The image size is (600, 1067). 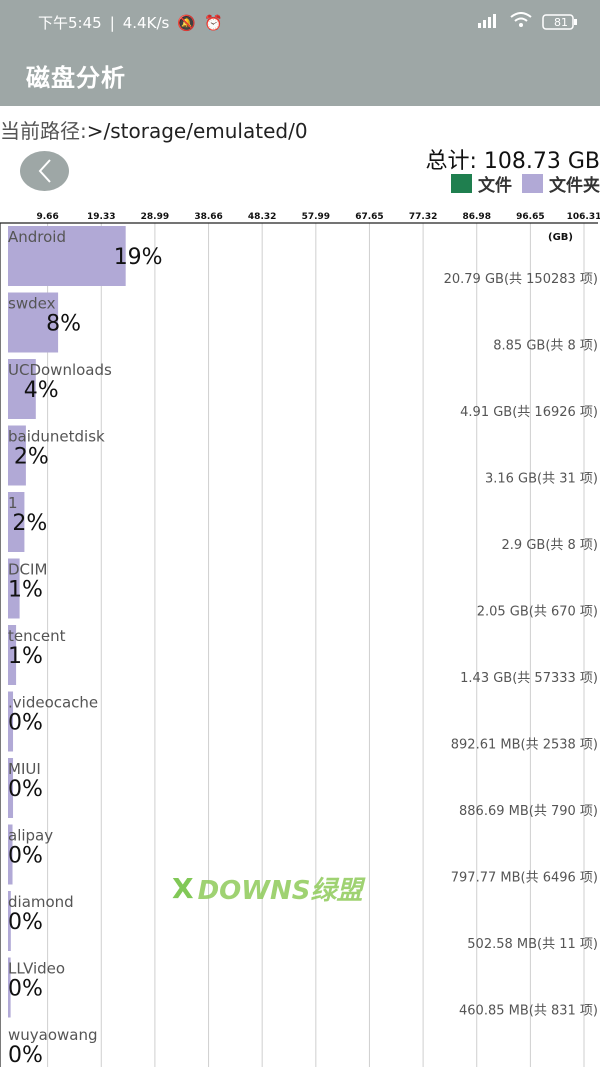 What do you see at coordinates (423, 217) in the screenshot?
I see `x-tick-label: 77.32` at bounding box center [423, 217].